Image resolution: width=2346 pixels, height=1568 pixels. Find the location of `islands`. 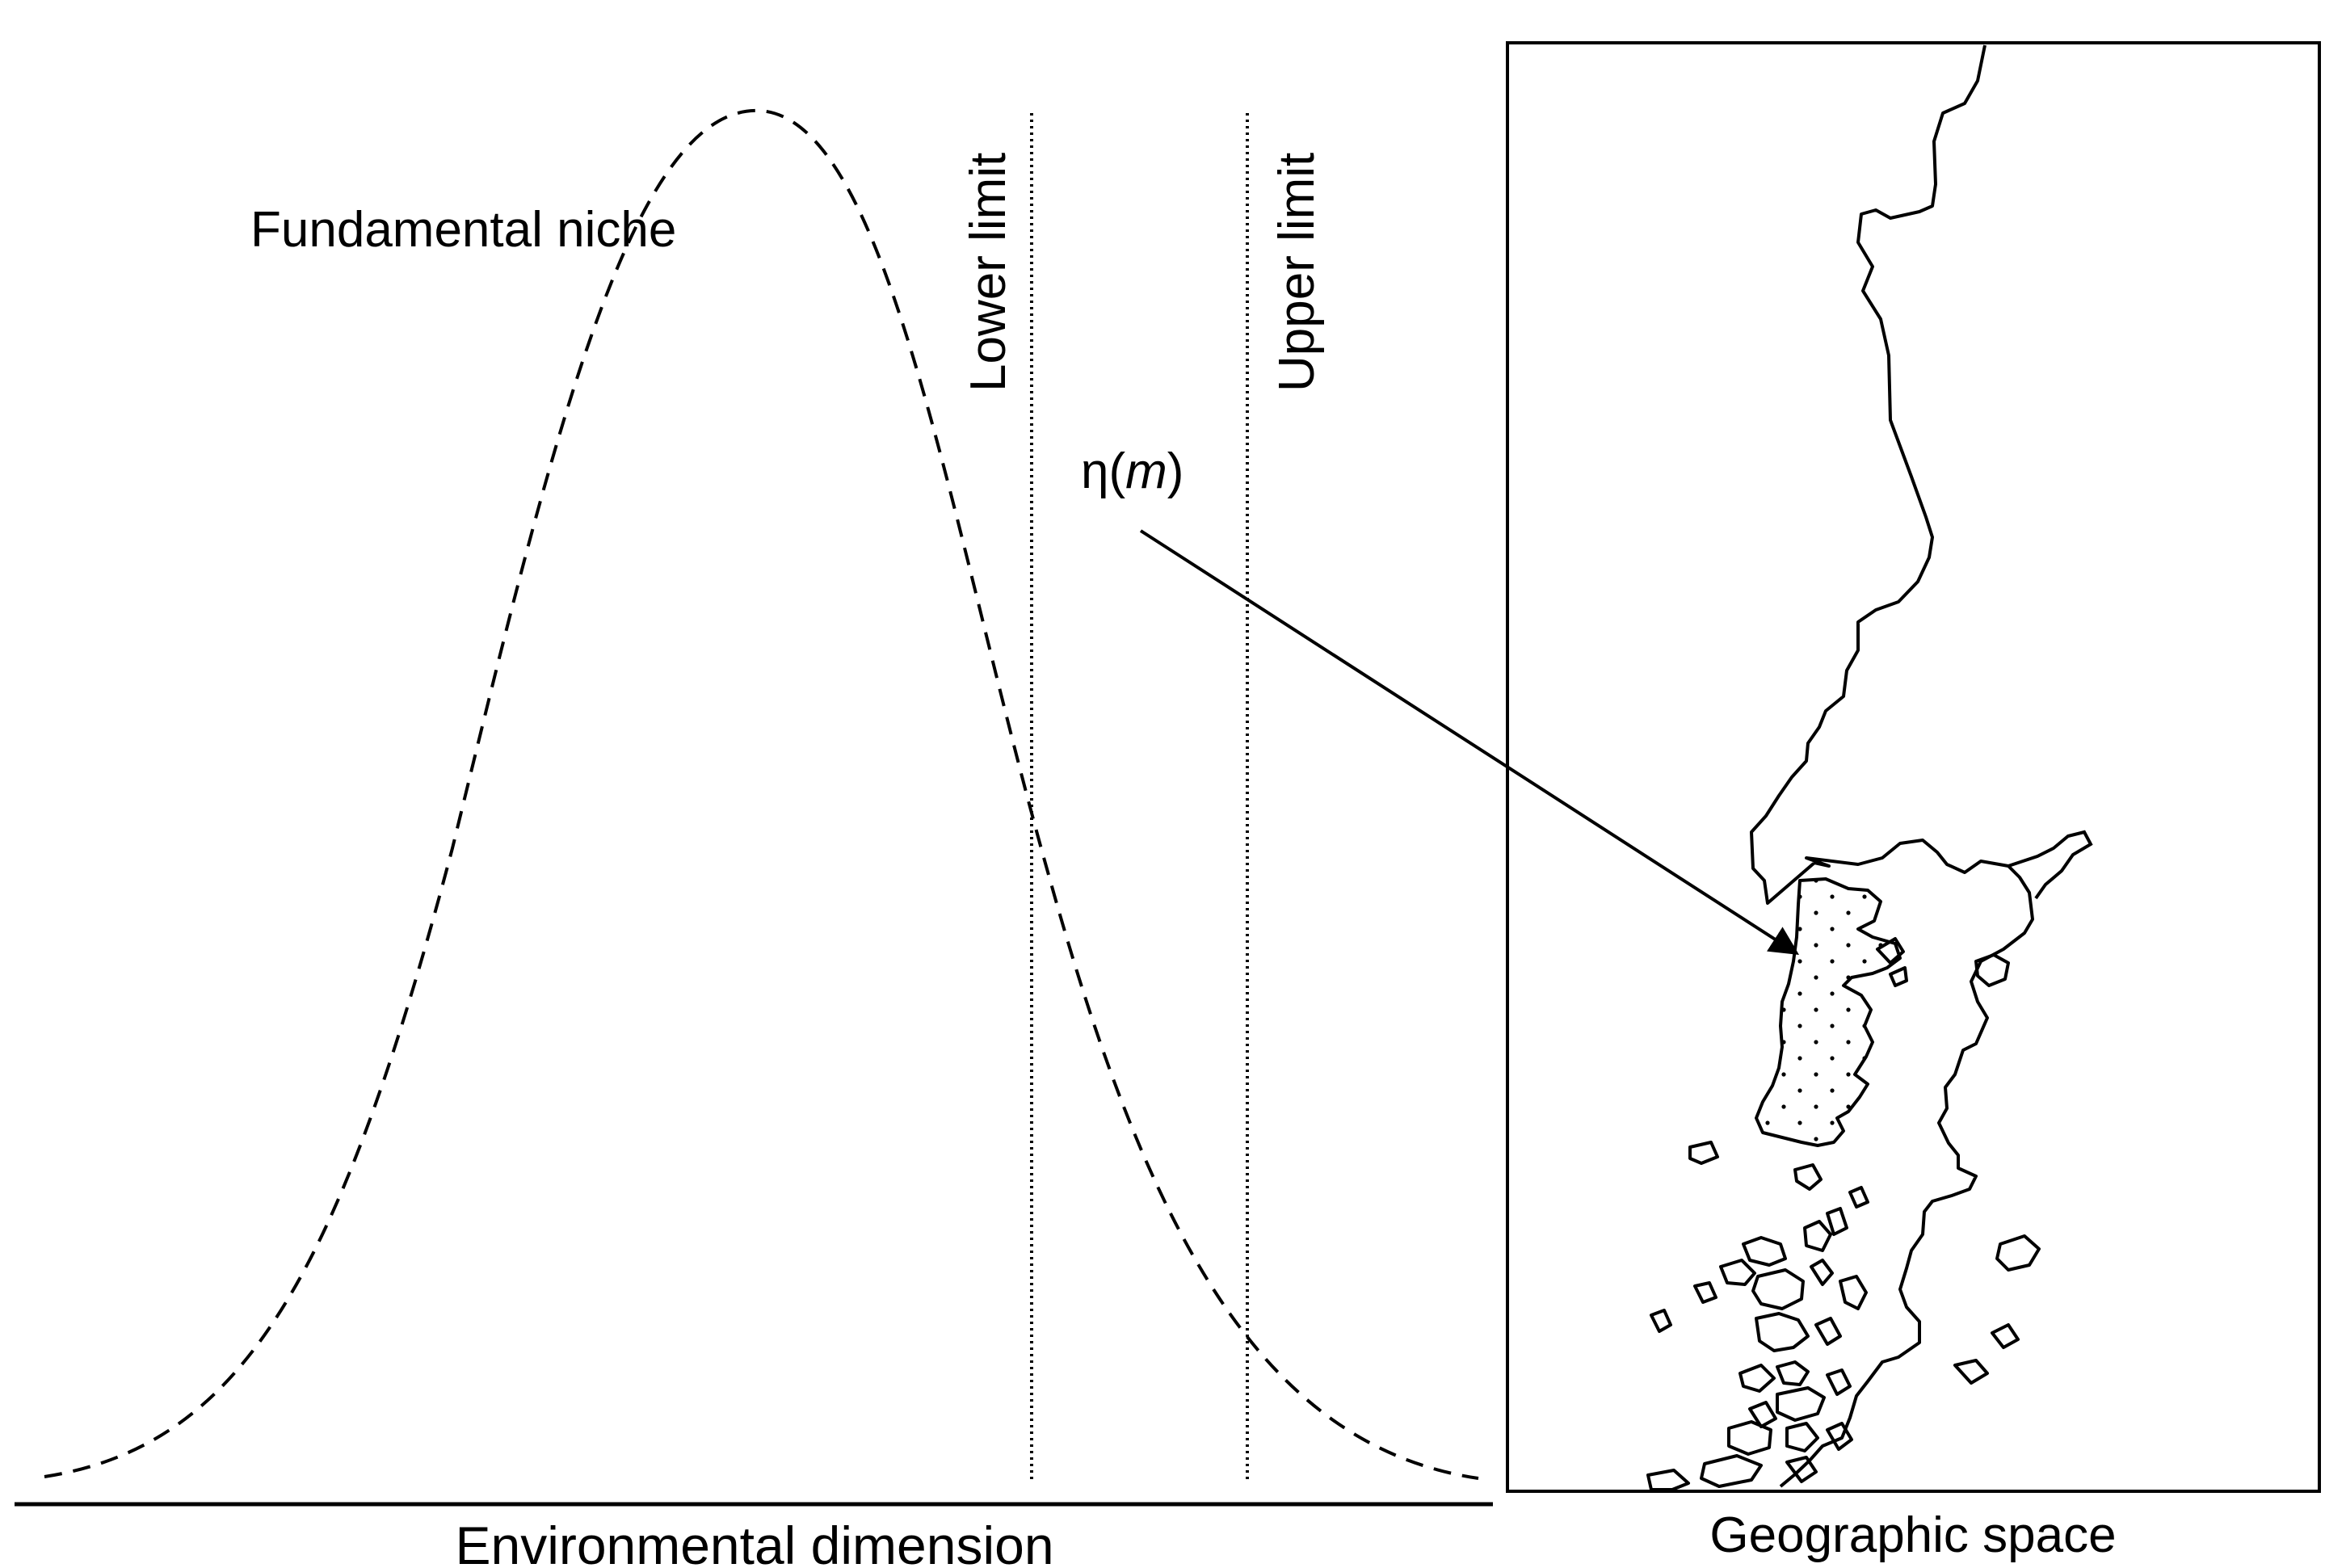

islands is located at coordinates (1843, 1214).